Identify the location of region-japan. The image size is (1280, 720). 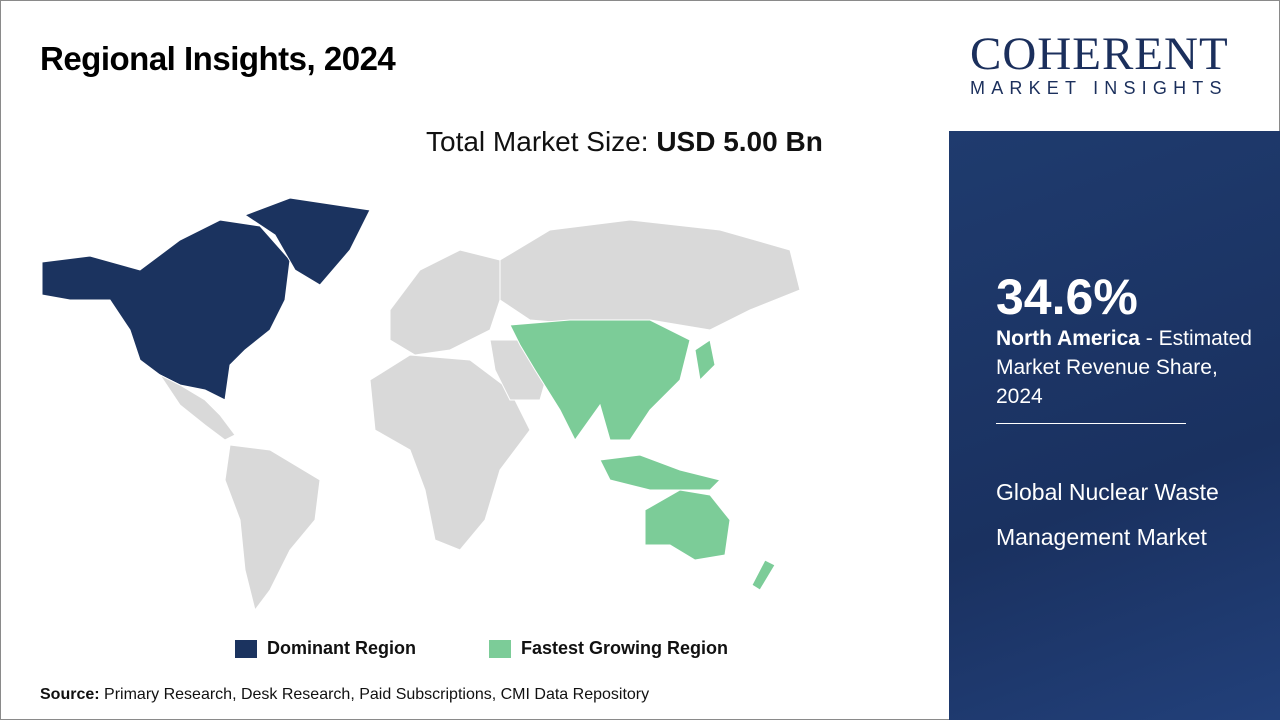
(705, 360).